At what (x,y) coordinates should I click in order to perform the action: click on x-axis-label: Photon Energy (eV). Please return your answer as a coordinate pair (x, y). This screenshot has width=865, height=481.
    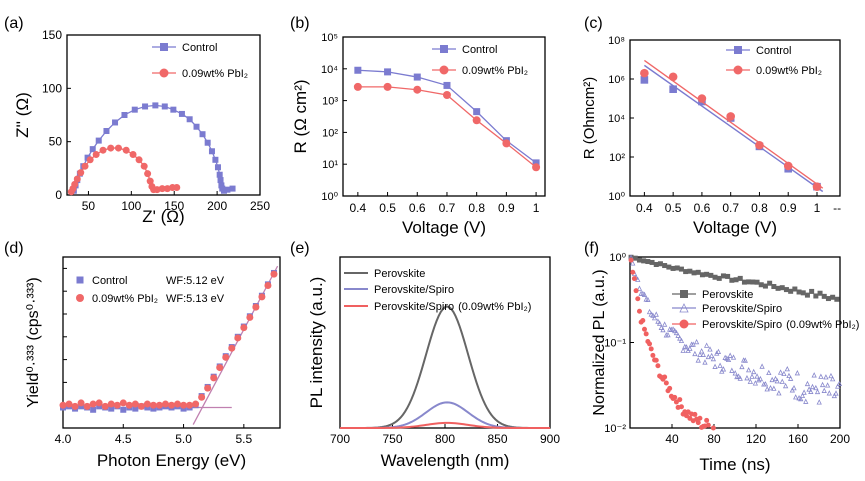
    Looking at the image, I should click on (171, 460).